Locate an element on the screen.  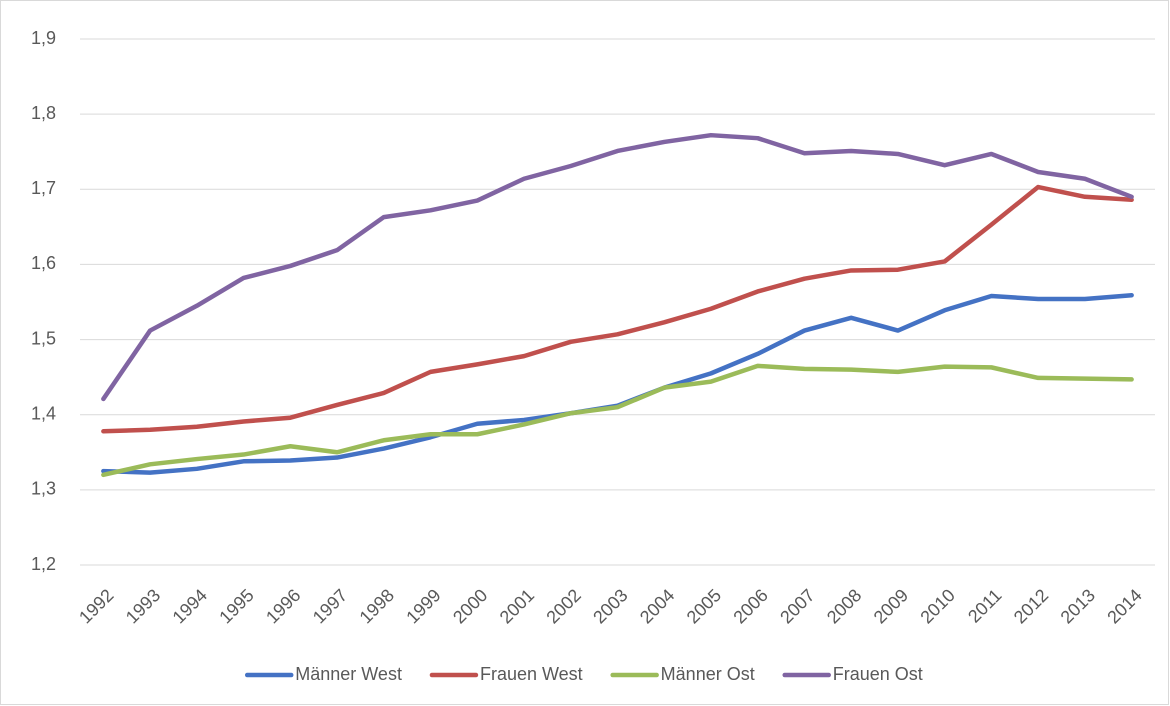
legend-label: Frauen West is located at coordinates (531, 674).